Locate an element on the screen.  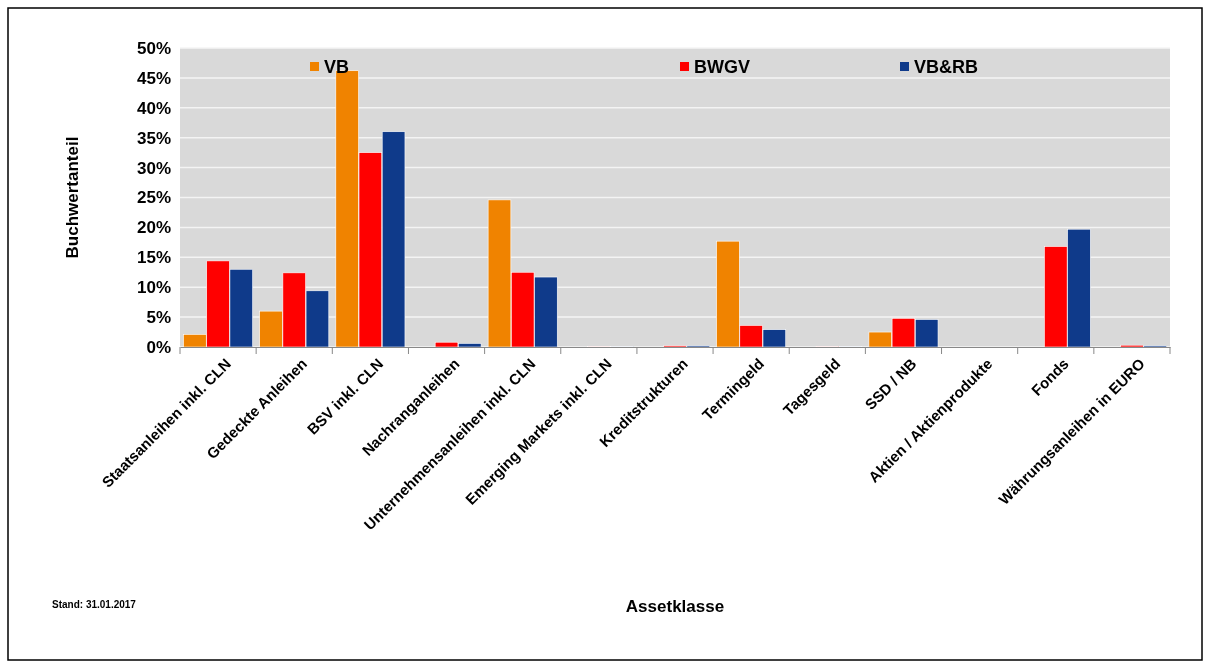
y-tick-label: 20% is located at coordinates (153, 228).